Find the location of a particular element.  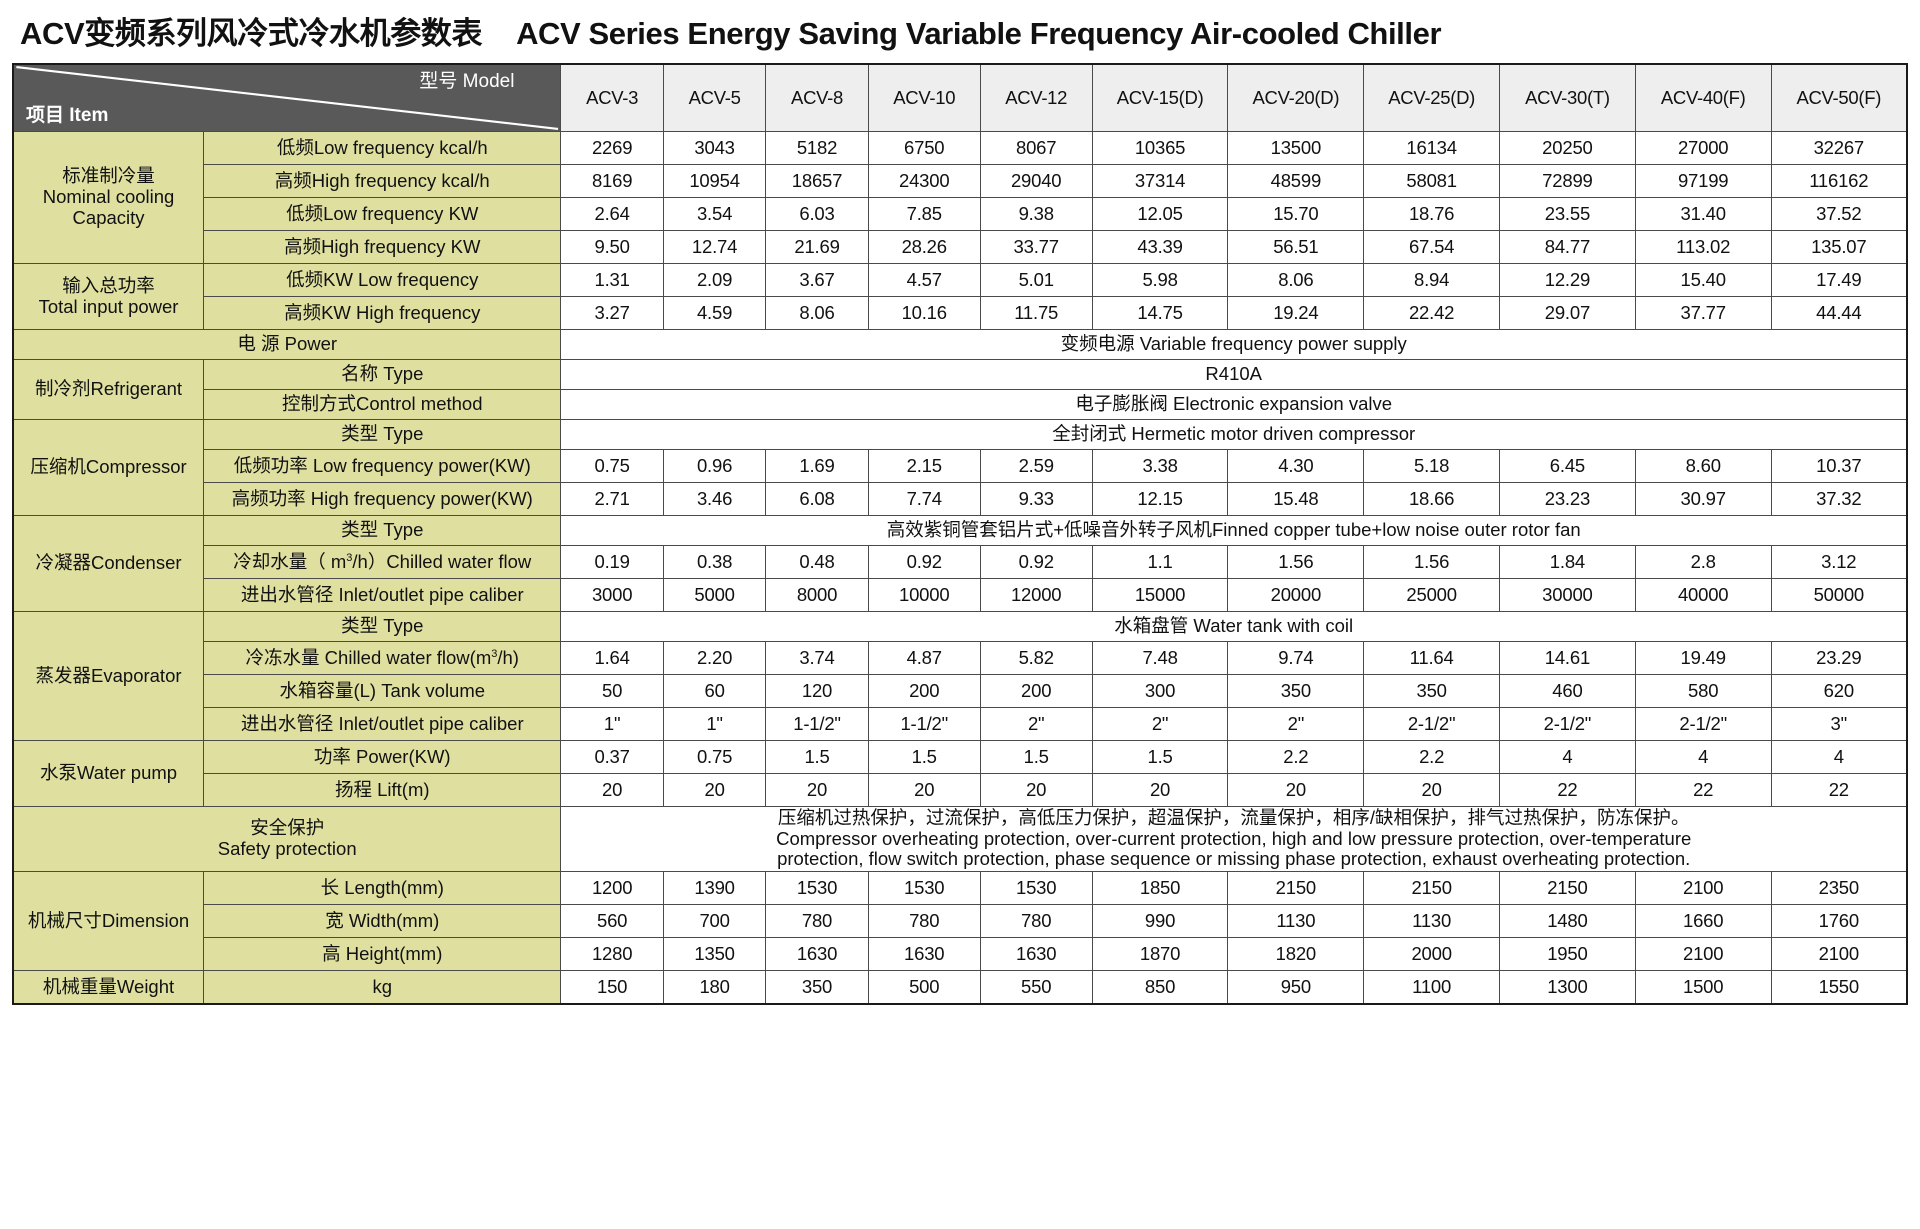

row-label: 低频KW Low frequency is located at coordinates (382, 280).